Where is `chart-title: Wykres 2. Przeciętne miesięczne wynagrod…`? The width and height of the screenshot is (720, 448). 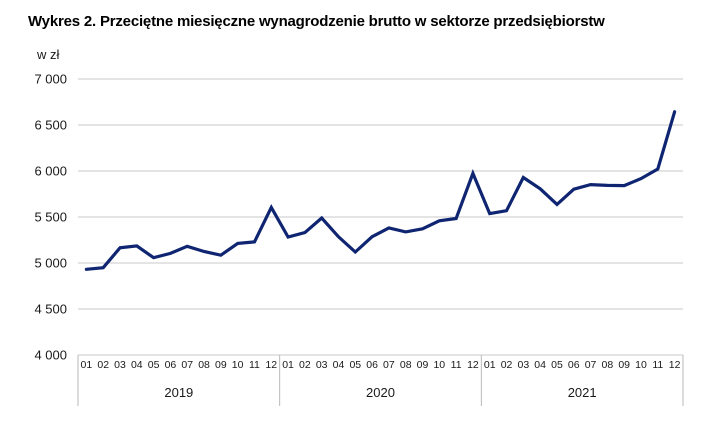 chart-title: Wykres 2. Przeciętne miesięczne wynagrod… is located at coordinates (316, 21).